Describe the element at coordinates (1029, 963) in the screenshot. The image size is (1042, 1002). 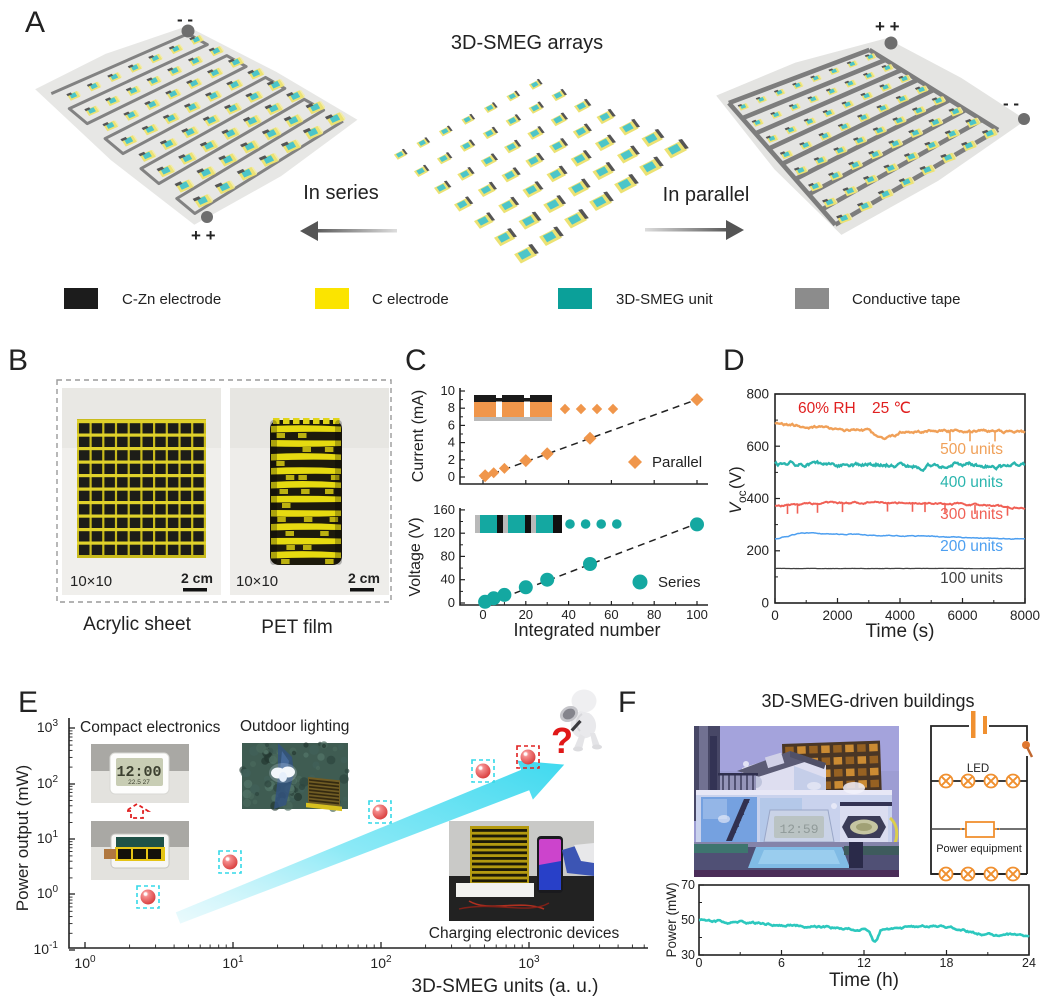
I see `svg-text: 24` at that location.